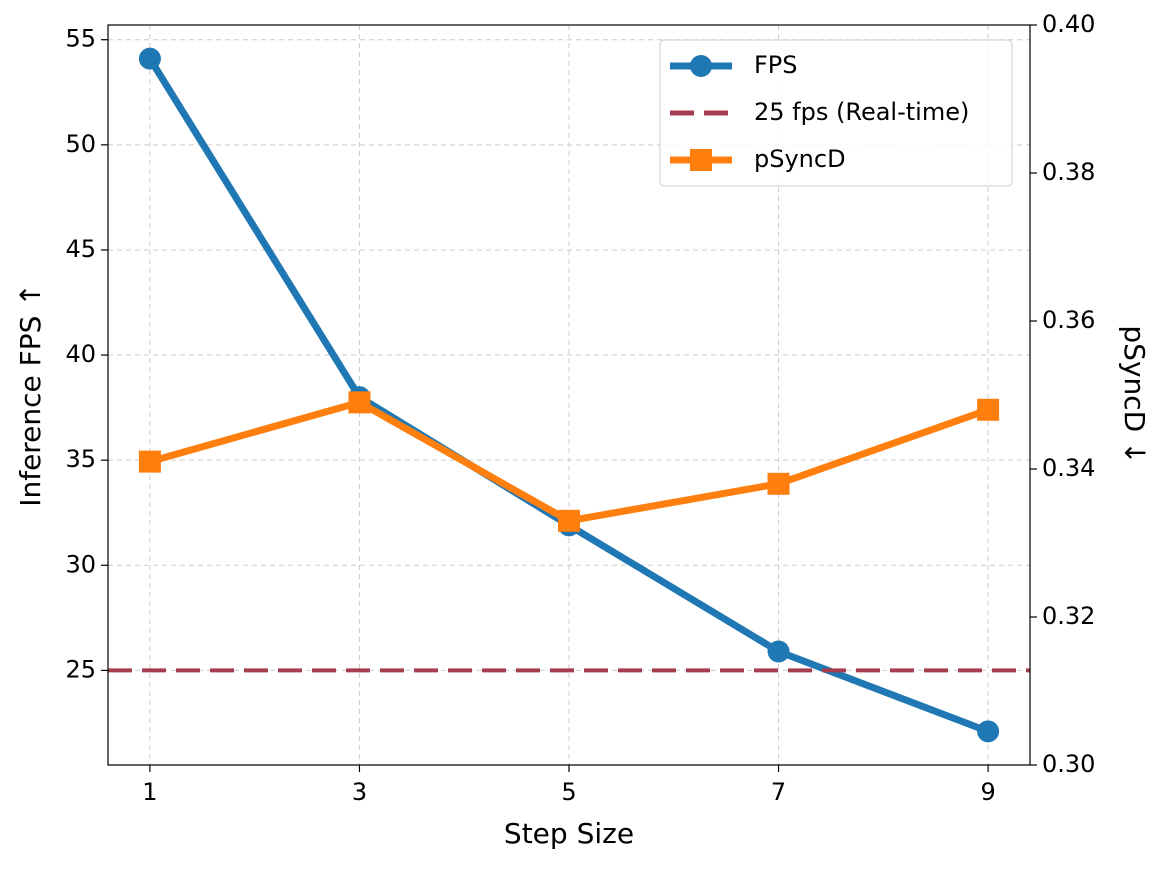  What do you see at coordinates (149, 792) in the screenshot?
I see `x-tick-label: 1` at bounding box center [149, 792].